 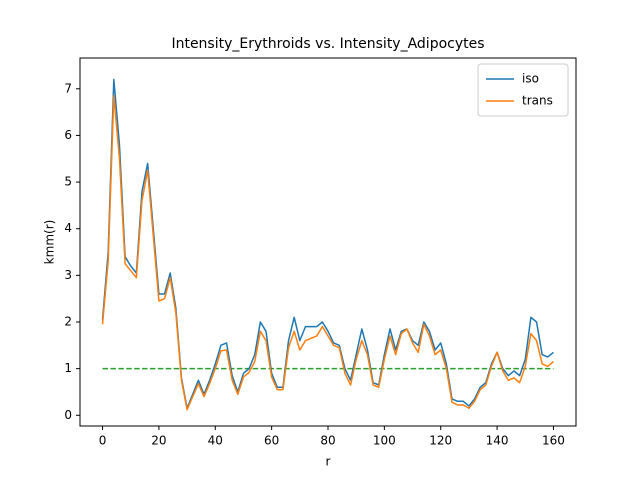 What do you see at coordinates (497, 441) in the screenshot?
I see `x-tick-label: 140` at bounding box center [497, 441].